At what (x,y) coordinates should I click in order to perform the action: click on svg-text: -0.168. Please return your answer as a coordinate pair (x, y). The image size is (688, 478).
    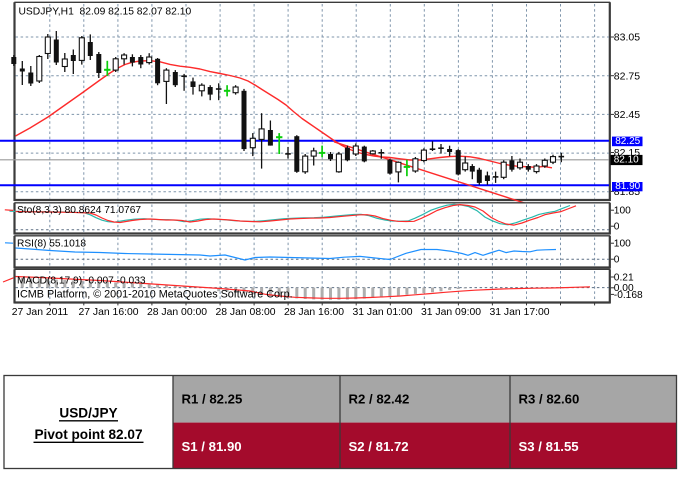
    Looking at the image, I should click on (628, 295).